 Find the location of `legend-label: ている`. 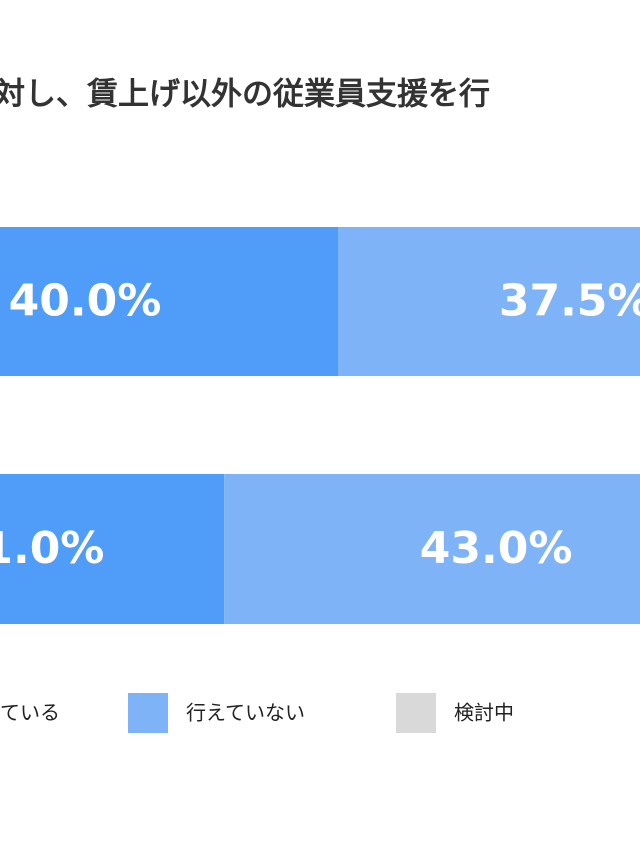

legend-label: ている is located at coordinates (30, 713).